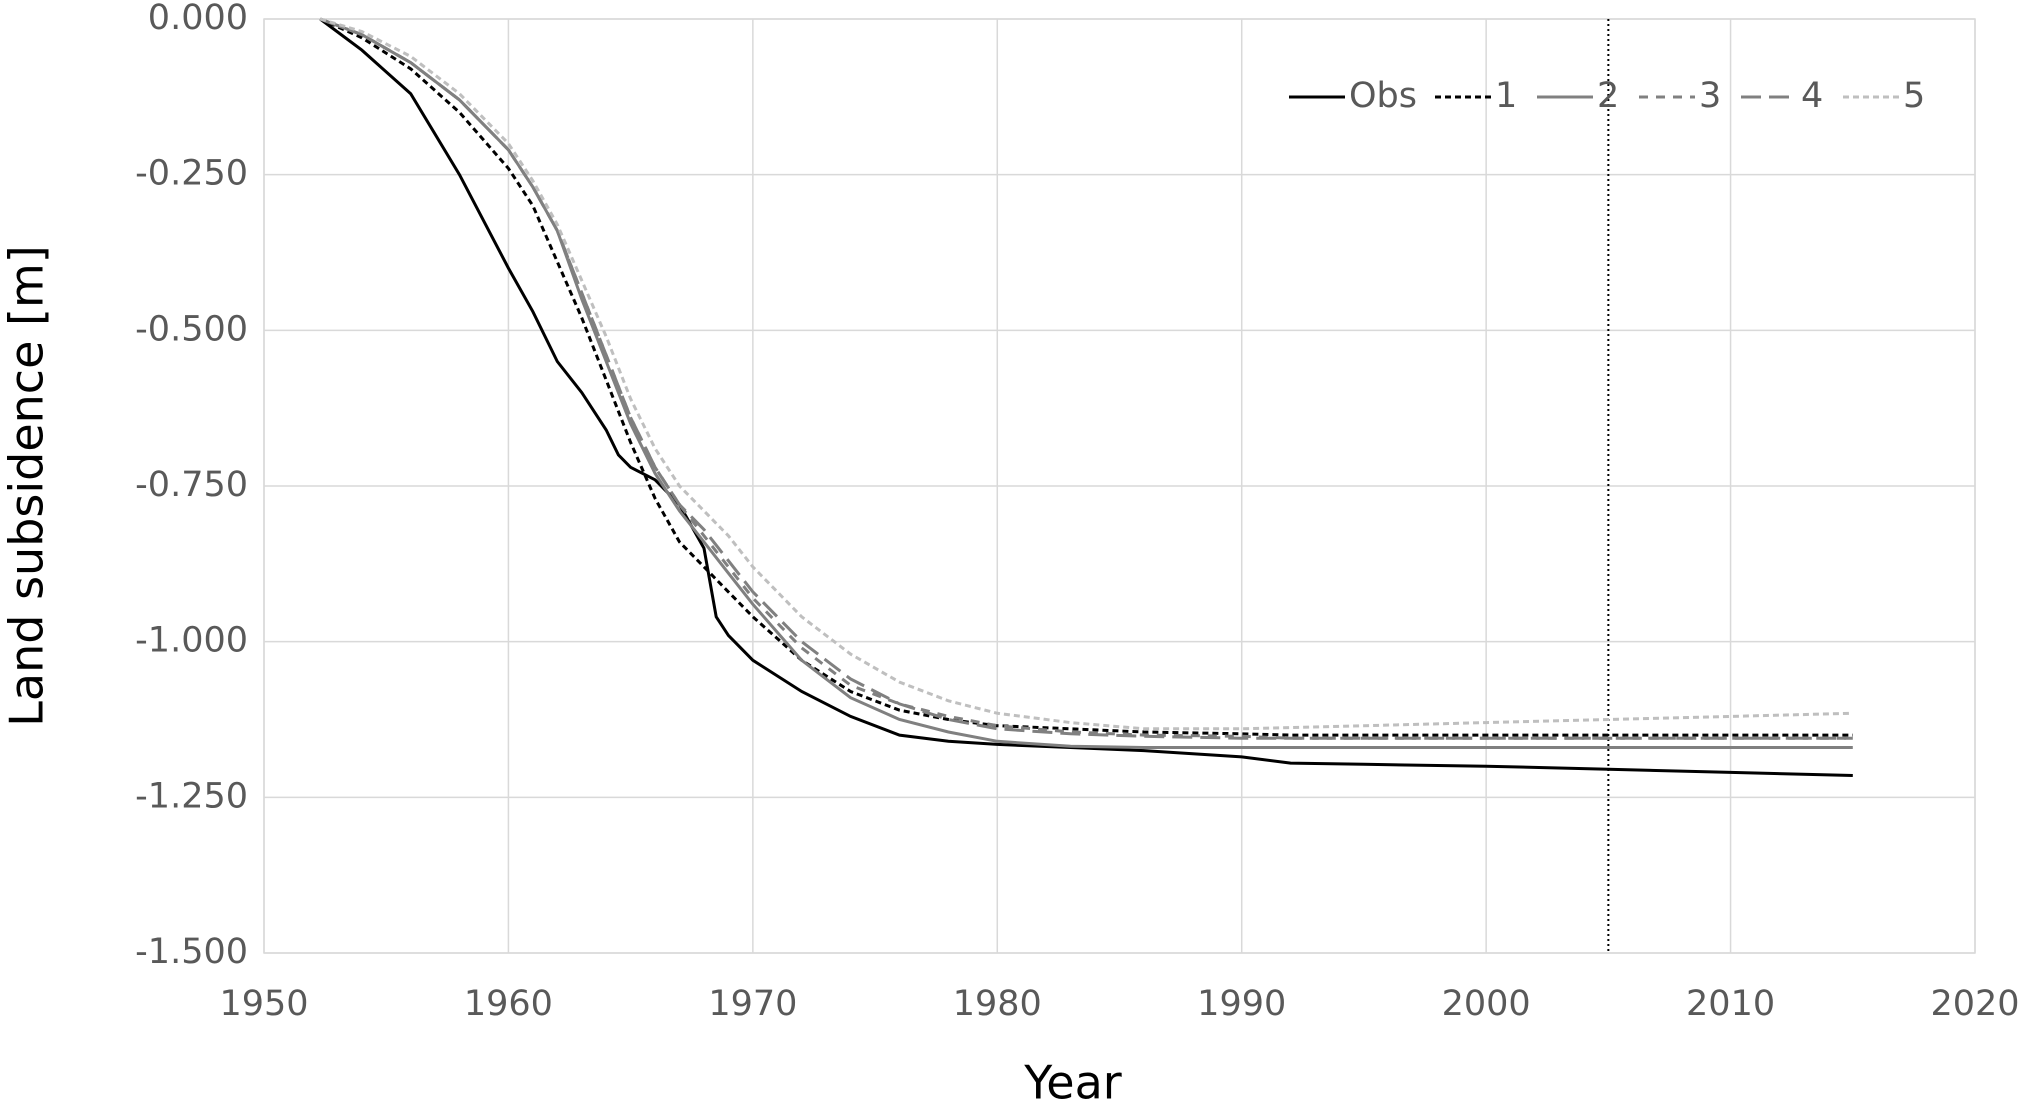 This screenshot has height=1105, width=2020. I want to click on y-tick-label: -1.000, so click(191, 641).